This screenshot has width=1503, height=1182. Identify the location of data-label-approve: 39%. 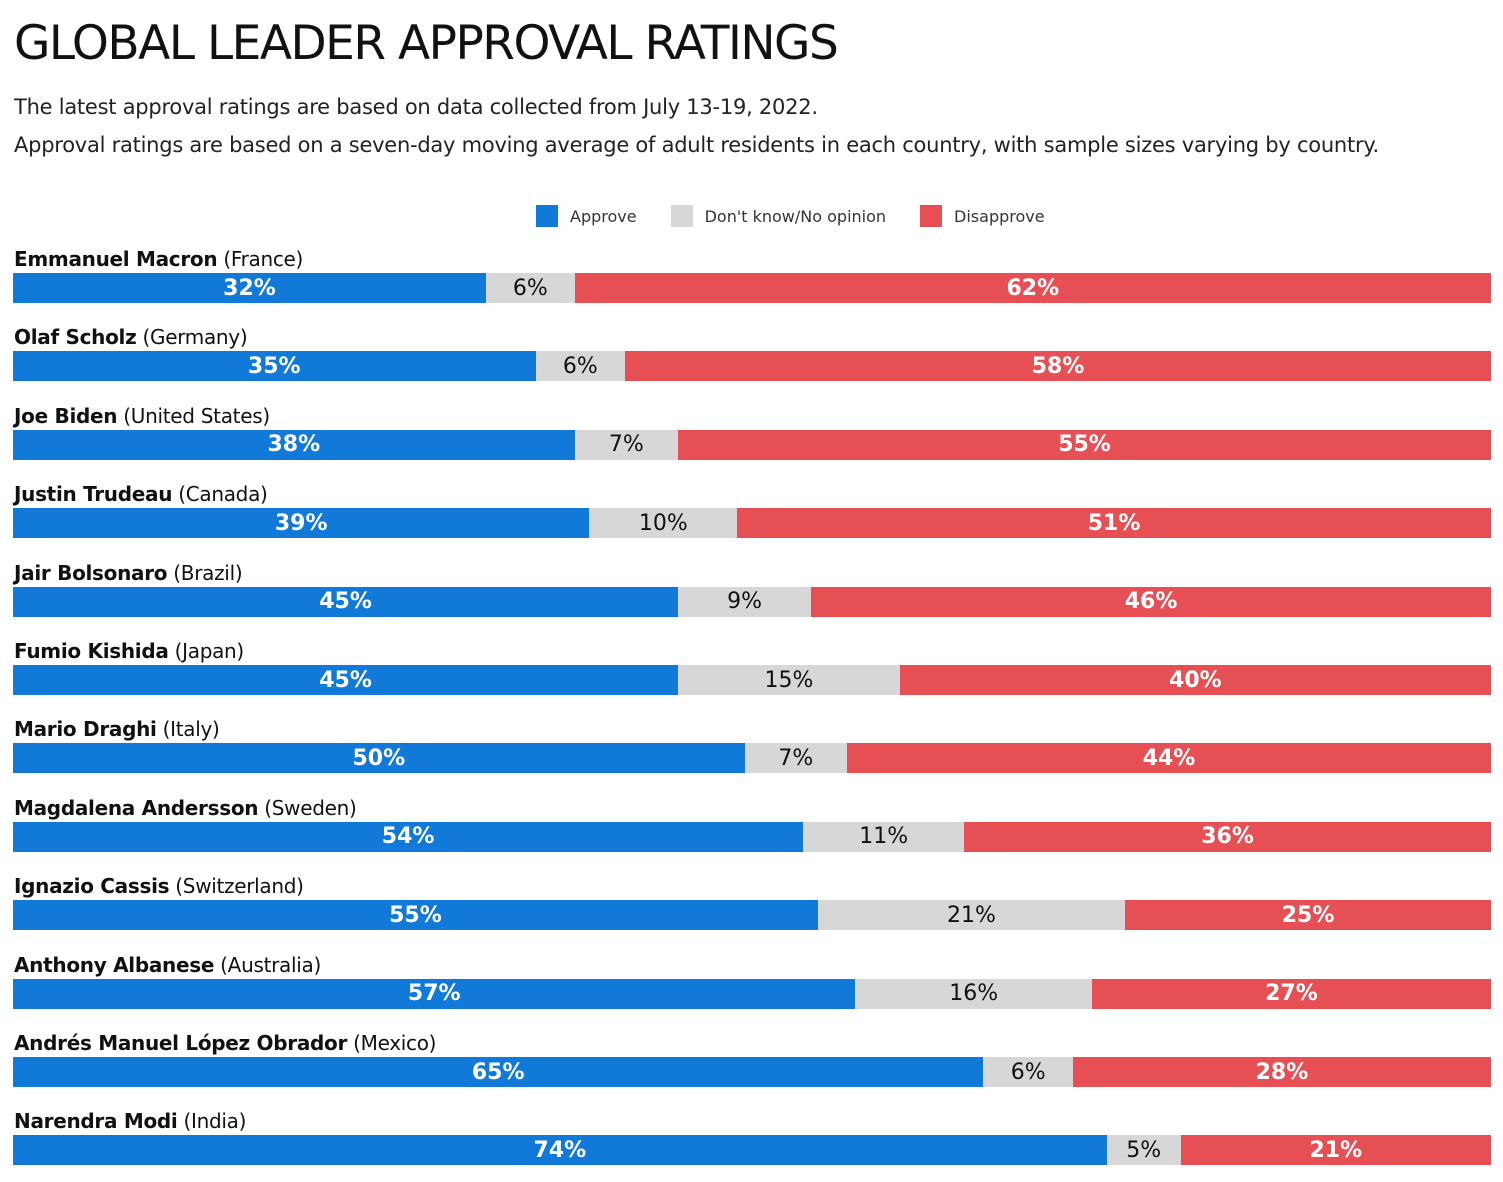
(301, 523).